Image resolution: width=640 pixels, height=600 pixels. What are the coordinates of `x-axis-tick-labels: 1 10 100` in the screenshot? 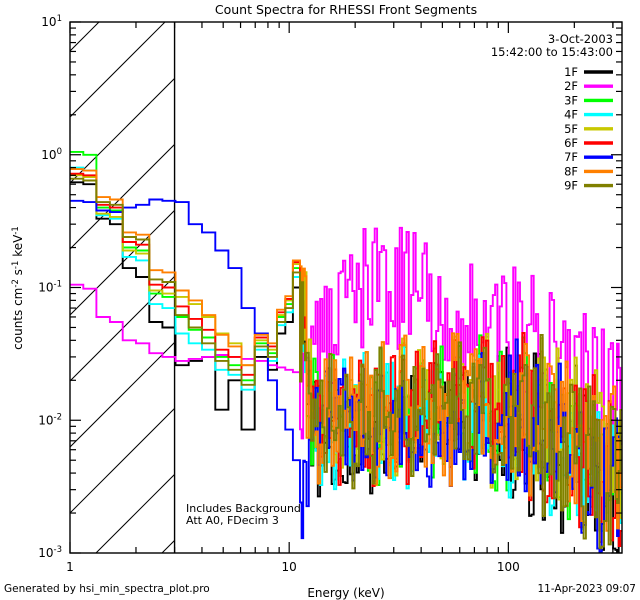 It's located at (293, 567).